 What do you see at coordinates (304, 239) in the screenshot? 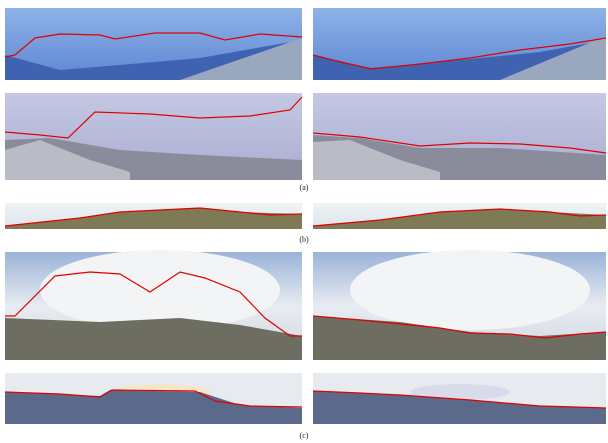
I see `subfigure-label: (b)` at bounding box center [304, 239].